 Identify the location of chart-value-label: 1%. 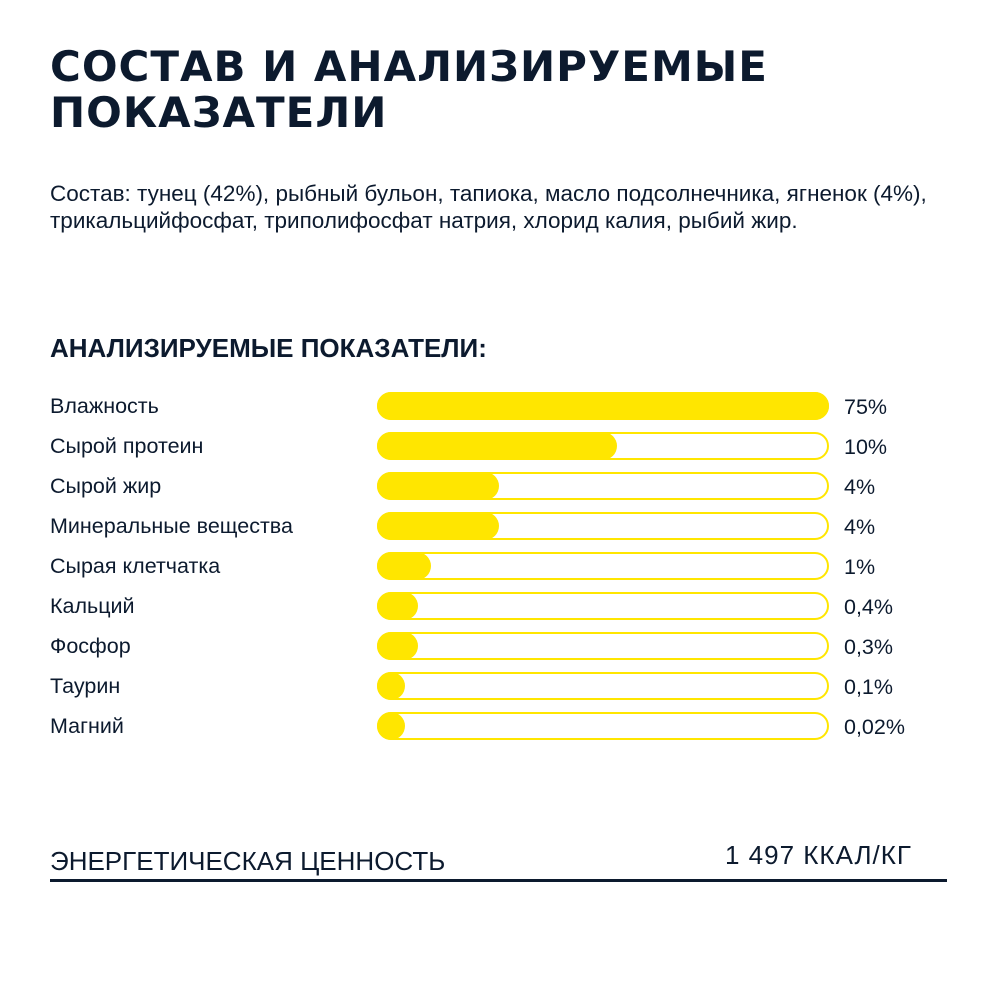
(860, 567).